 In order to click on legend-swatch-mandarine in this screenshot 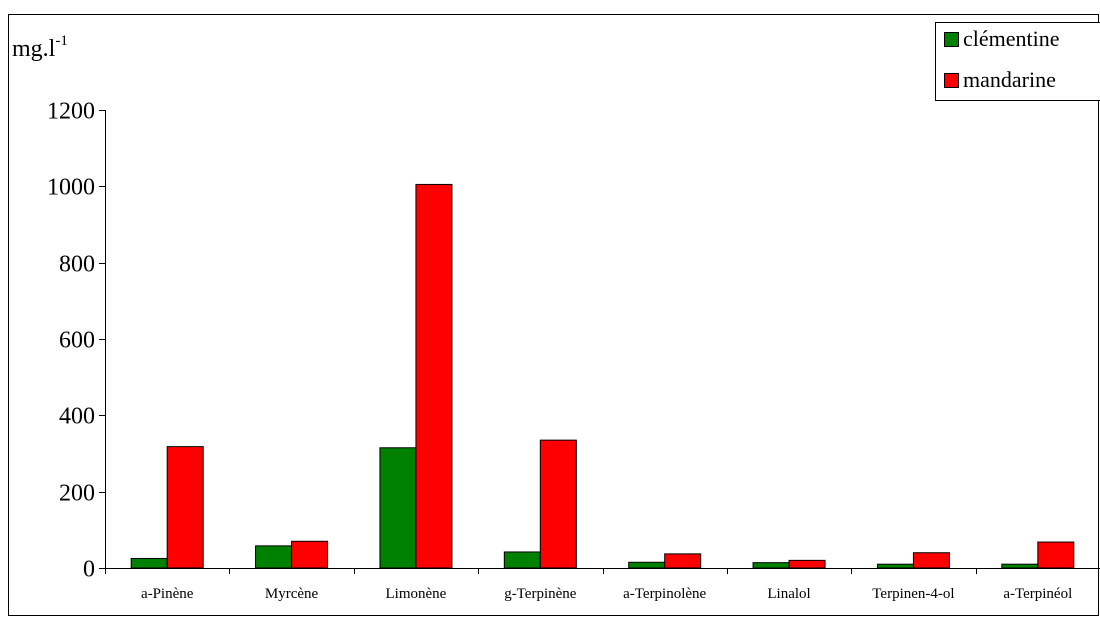, I will do `click(952, 81)`.